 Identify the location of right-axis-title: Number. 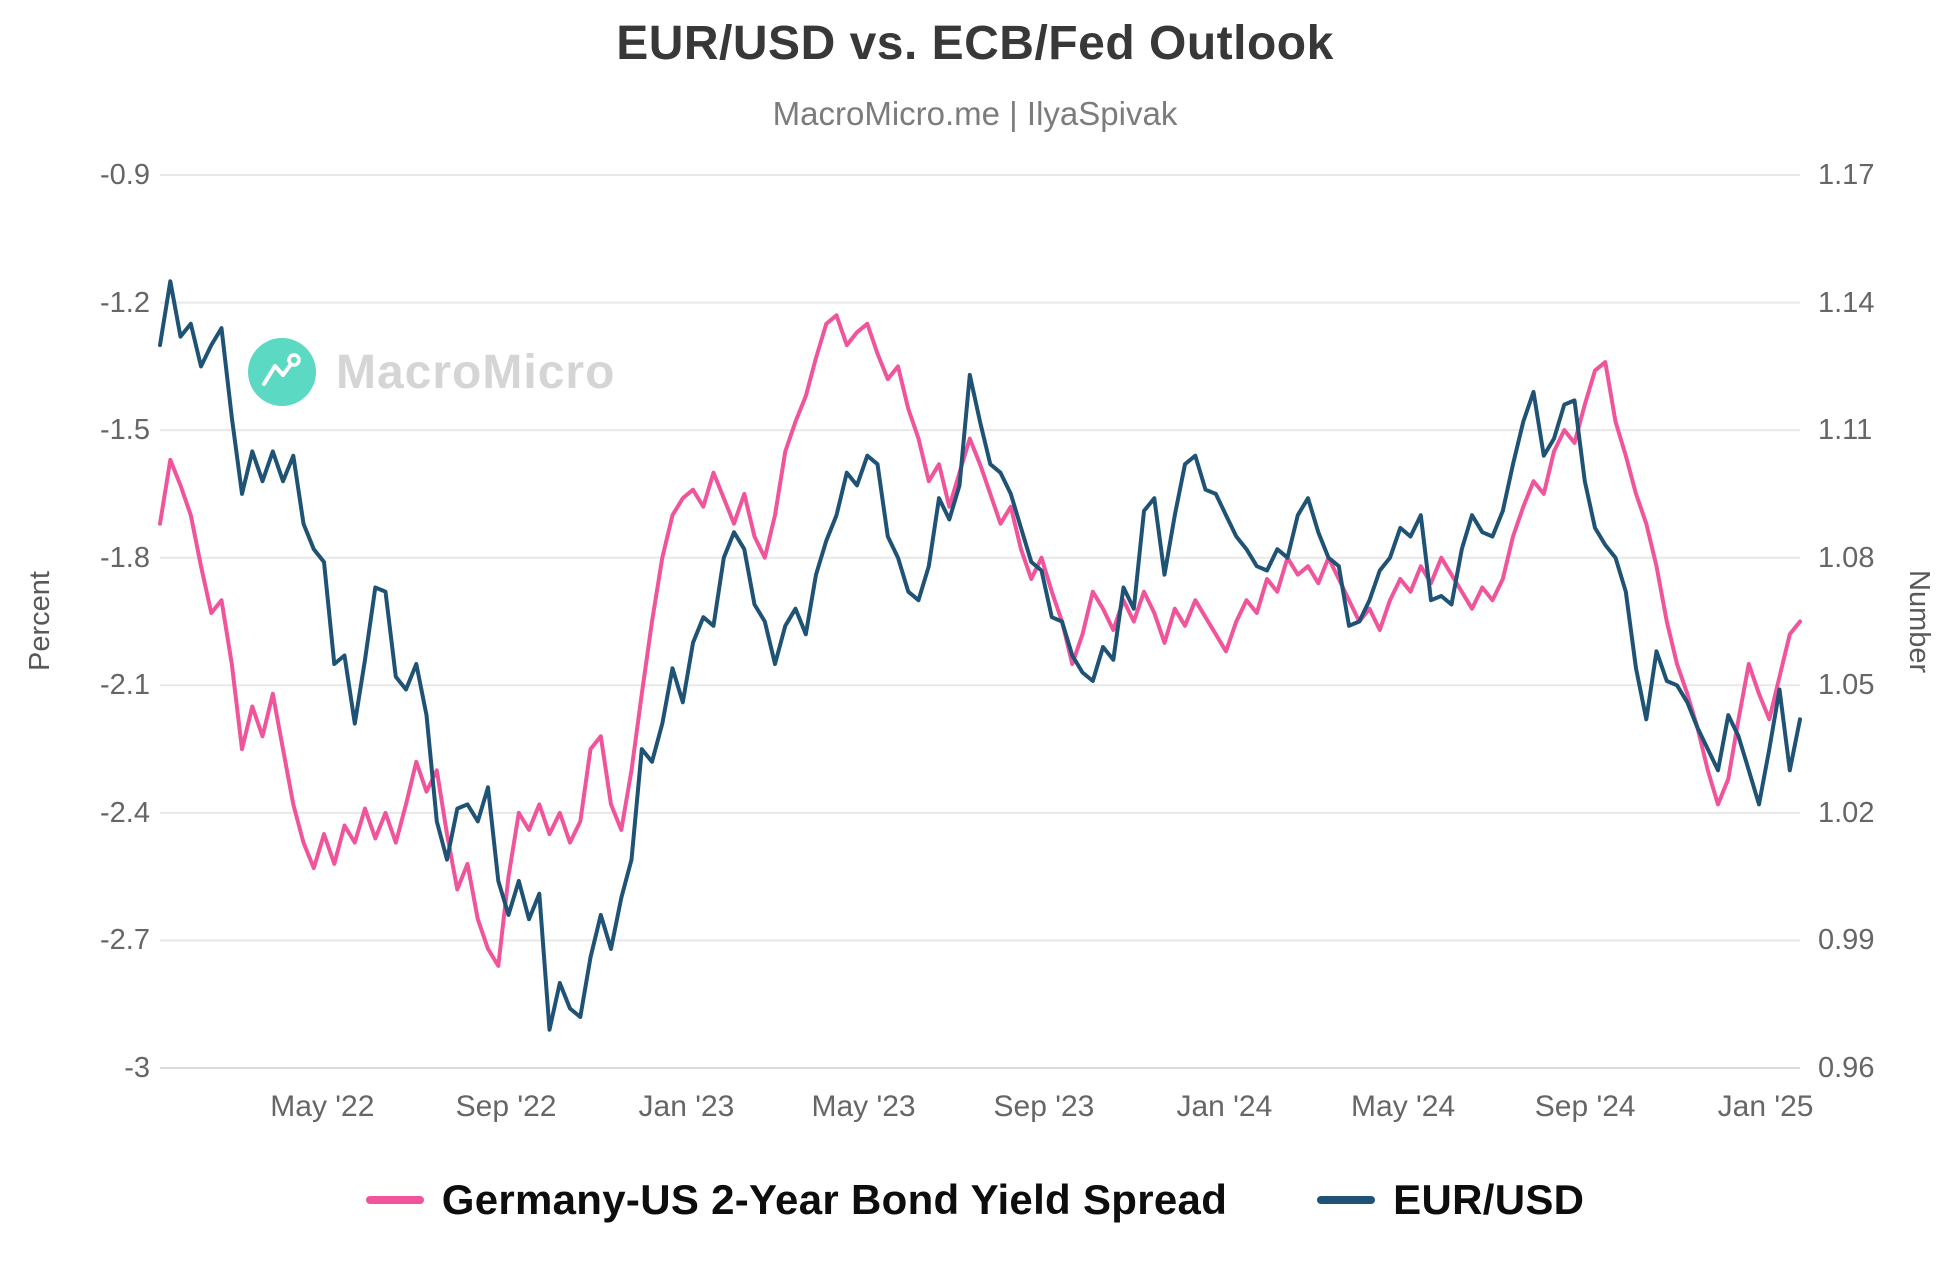
(1919, 621).